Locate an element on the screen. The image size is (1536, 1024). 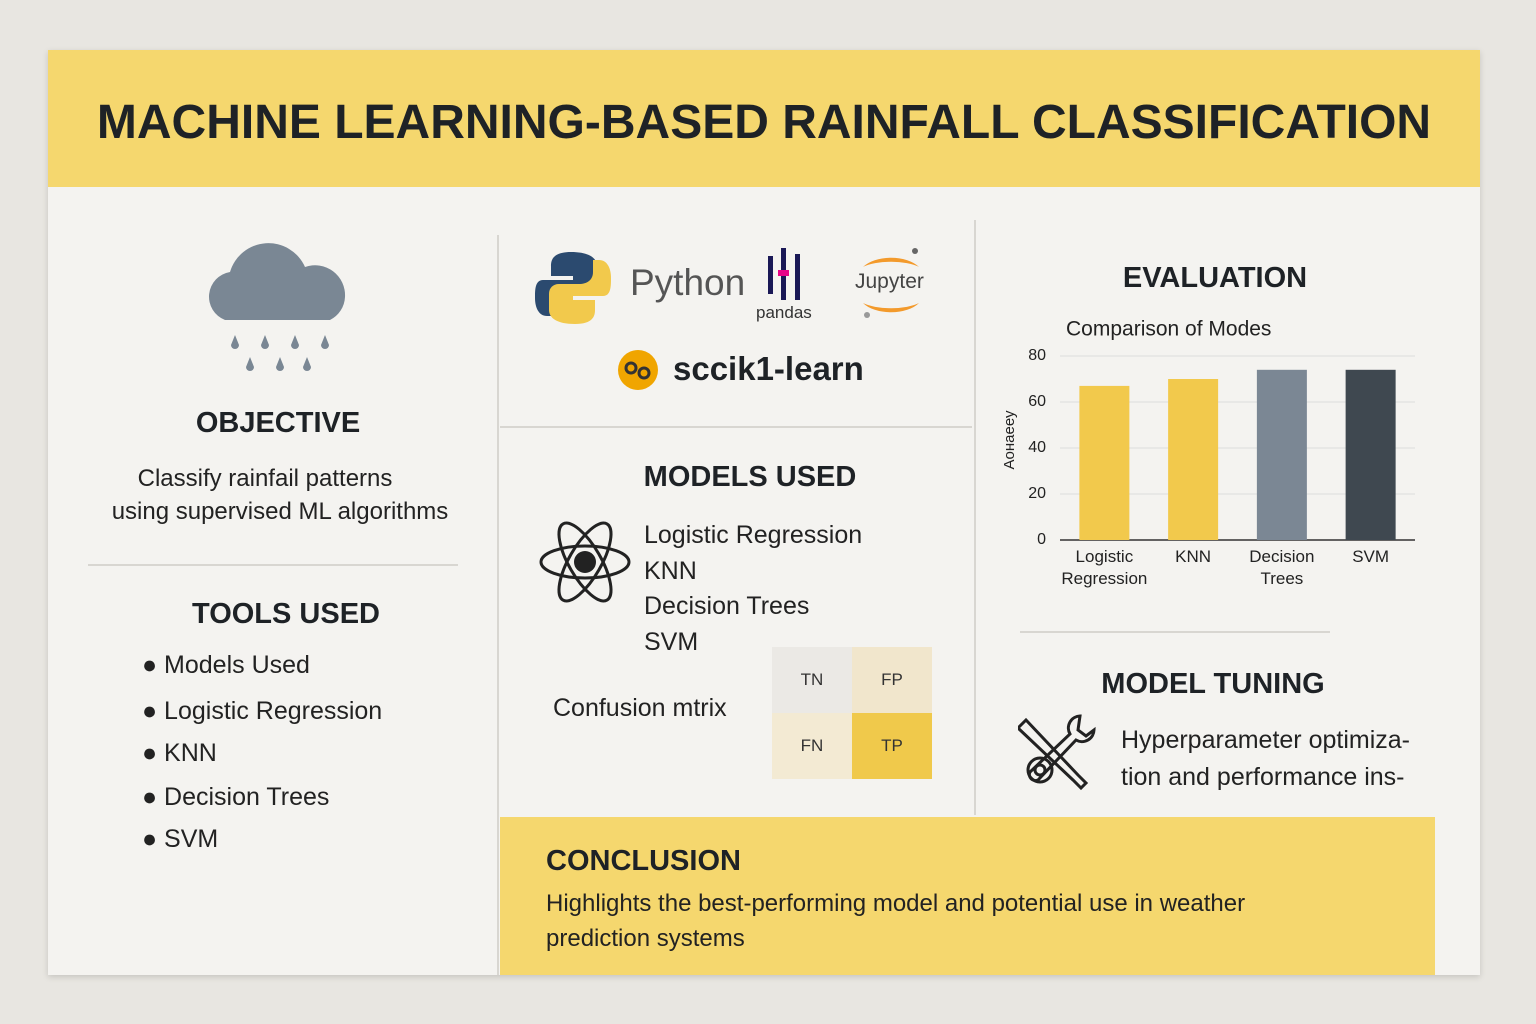
model-item: Decision Trees is located at coordinates (727, 606).